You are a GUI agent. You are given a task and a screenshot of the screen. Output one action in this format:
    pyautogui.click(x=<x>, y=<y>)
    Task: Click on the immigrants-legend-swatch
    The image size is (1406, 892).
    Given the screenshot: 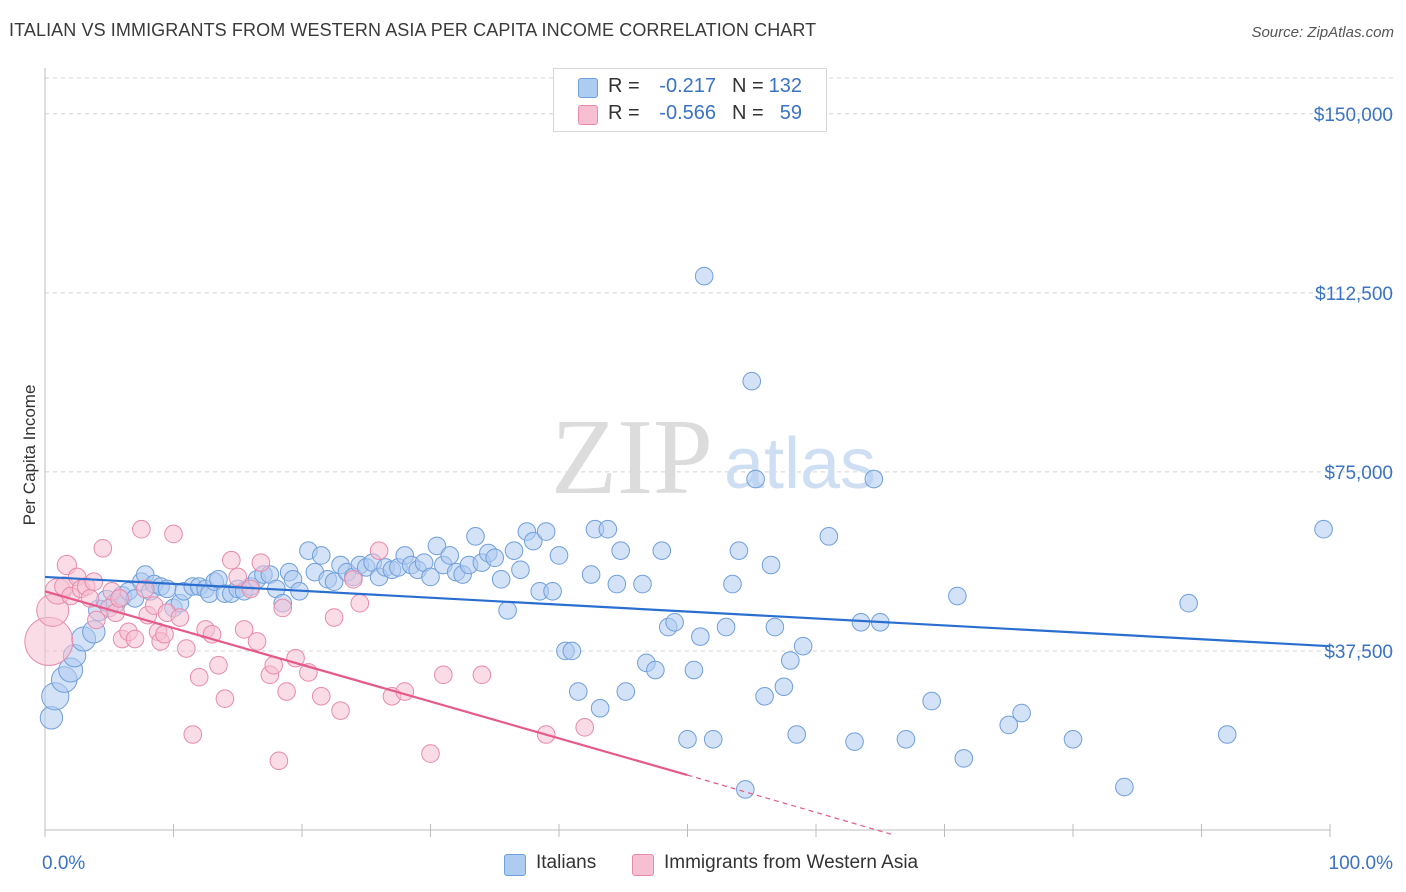 What is the action you would take?
    pyautogui.click(x=643, y=865)
    